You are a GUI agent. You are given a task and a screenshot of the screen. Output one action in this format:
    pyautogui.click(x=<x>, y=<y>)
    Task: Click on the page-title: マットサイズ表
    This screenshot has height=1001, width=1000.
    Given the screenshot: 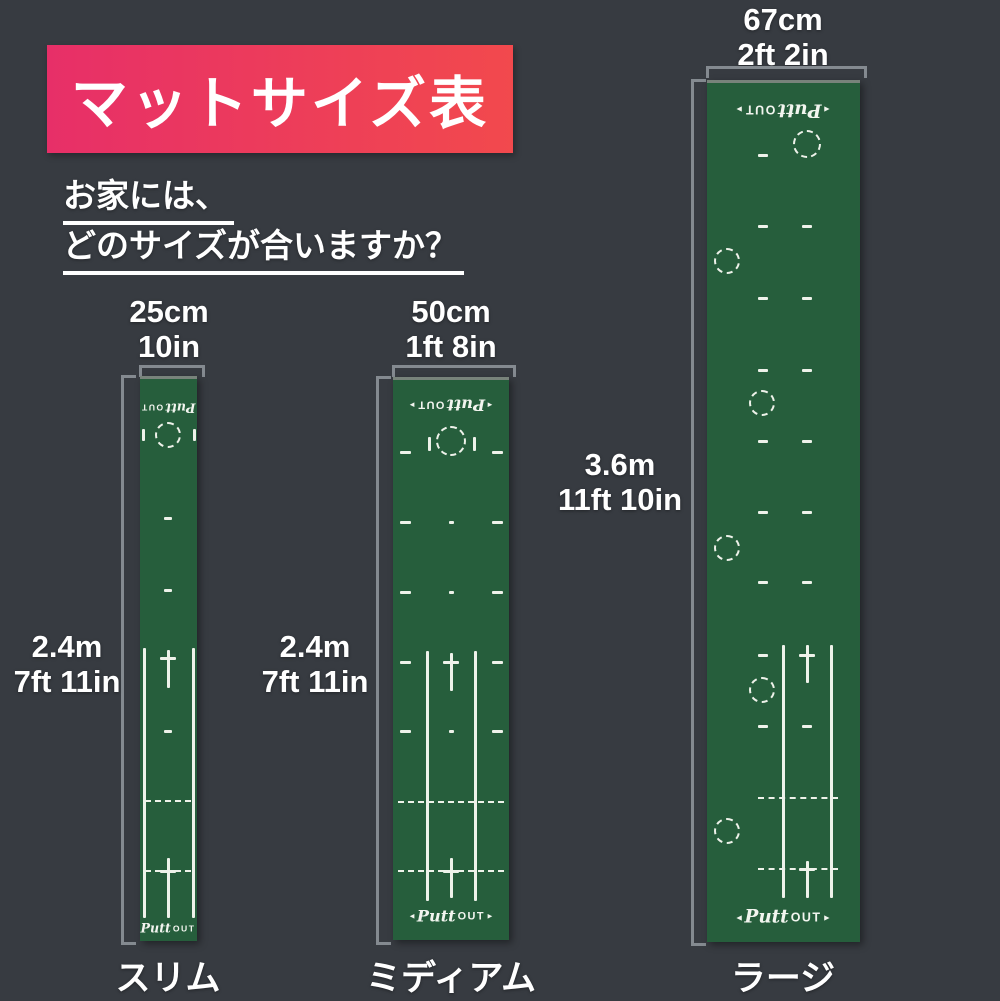 What is the action you would take?
    pyautogui.click(x=280, y=104)
    